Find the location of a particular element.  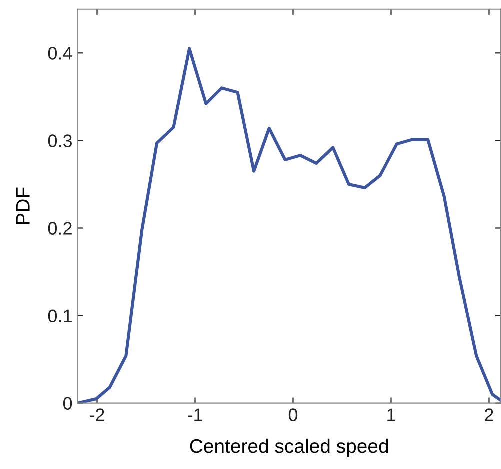

x-tick-label: 0 is located at coordinates (293, 415).